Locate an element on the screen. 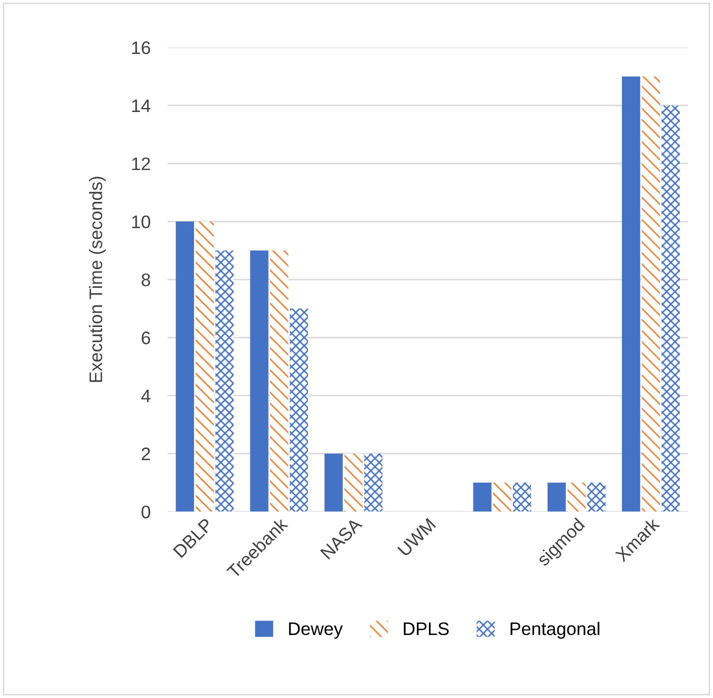 This screenshot has height=698, width=713. legend-label: Pentagonal is located at coordinates (555, 630).